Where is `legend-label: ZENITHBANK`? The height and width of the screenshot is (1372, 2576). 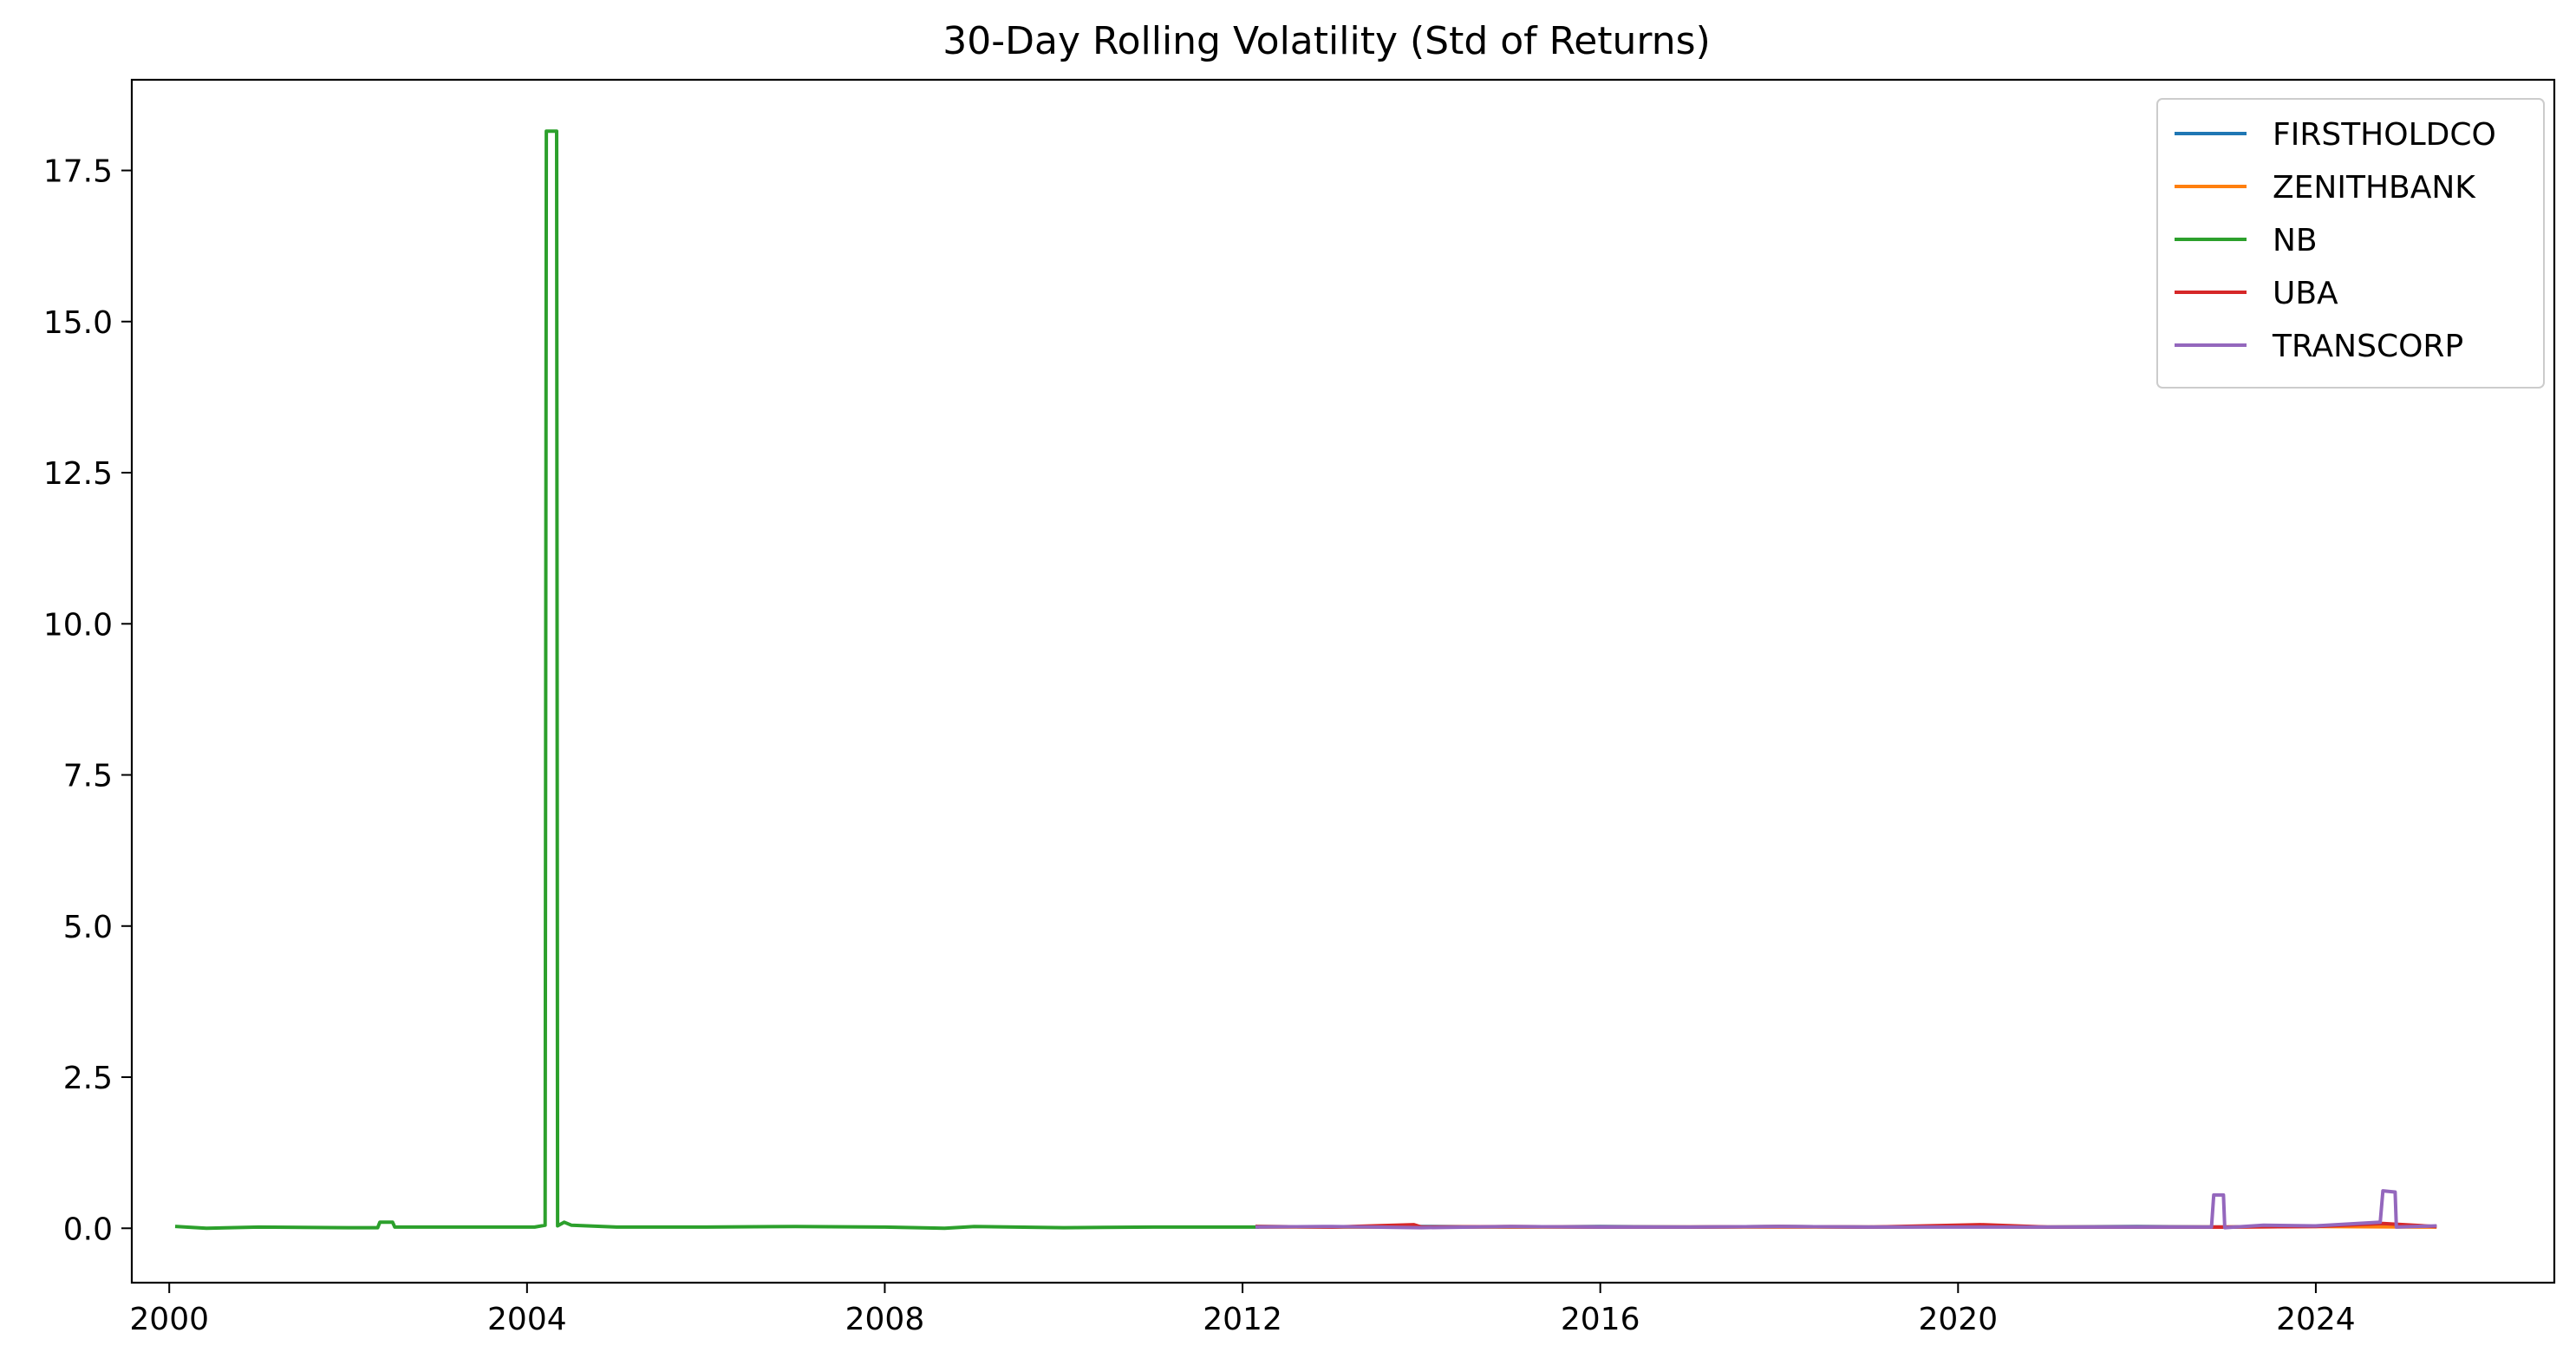 legend-label: ZENITHBANK is located at coordinates (2375, 188).